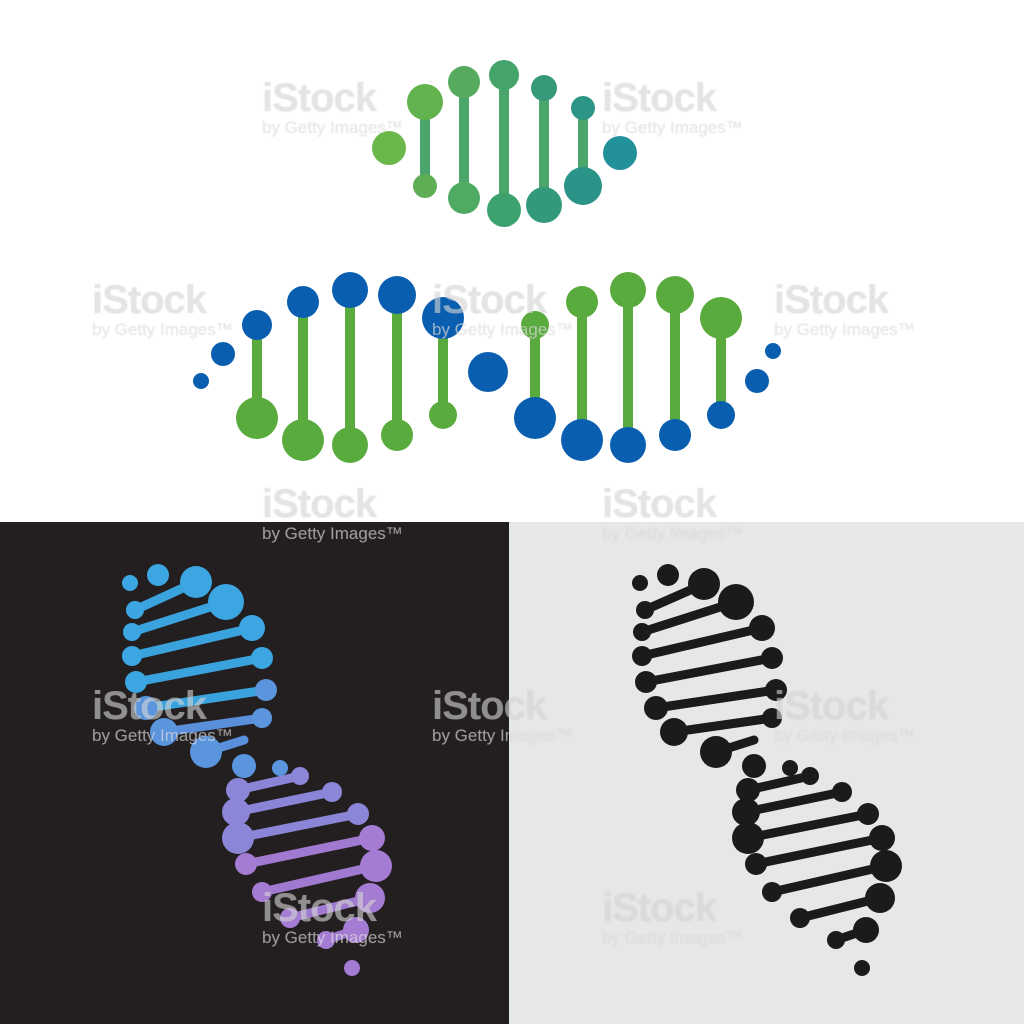 This screenshot has height=1024, width=1024. I want to click on black-dna-helix, so click(767, 770).